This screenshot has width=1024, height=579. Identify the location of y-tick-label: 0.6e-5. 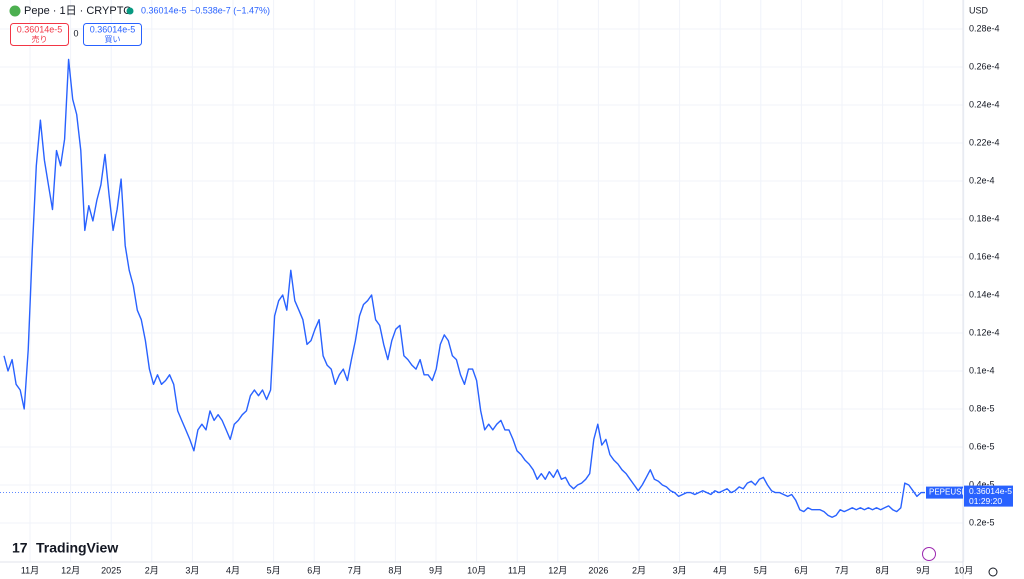
(982, 446).